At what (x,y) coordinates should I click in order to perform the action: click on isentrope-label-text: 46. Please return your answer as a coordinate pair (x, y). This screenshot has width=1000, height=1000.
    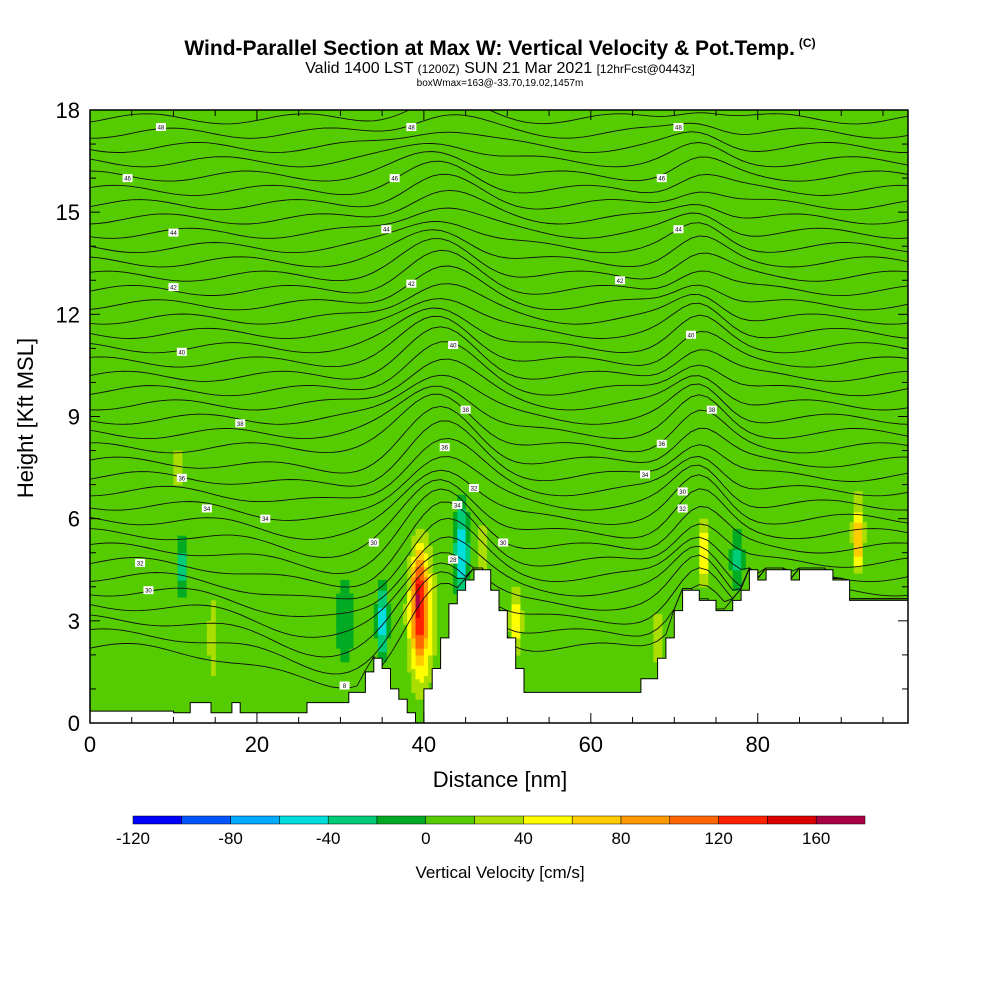
    Looking at the image, I should click on (661, 180).